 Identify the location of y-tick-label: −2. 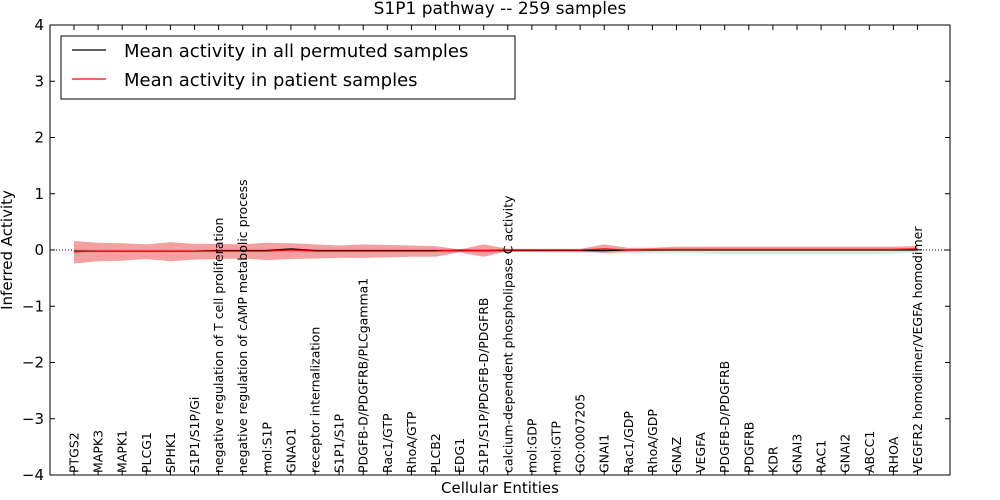
(33, 363).